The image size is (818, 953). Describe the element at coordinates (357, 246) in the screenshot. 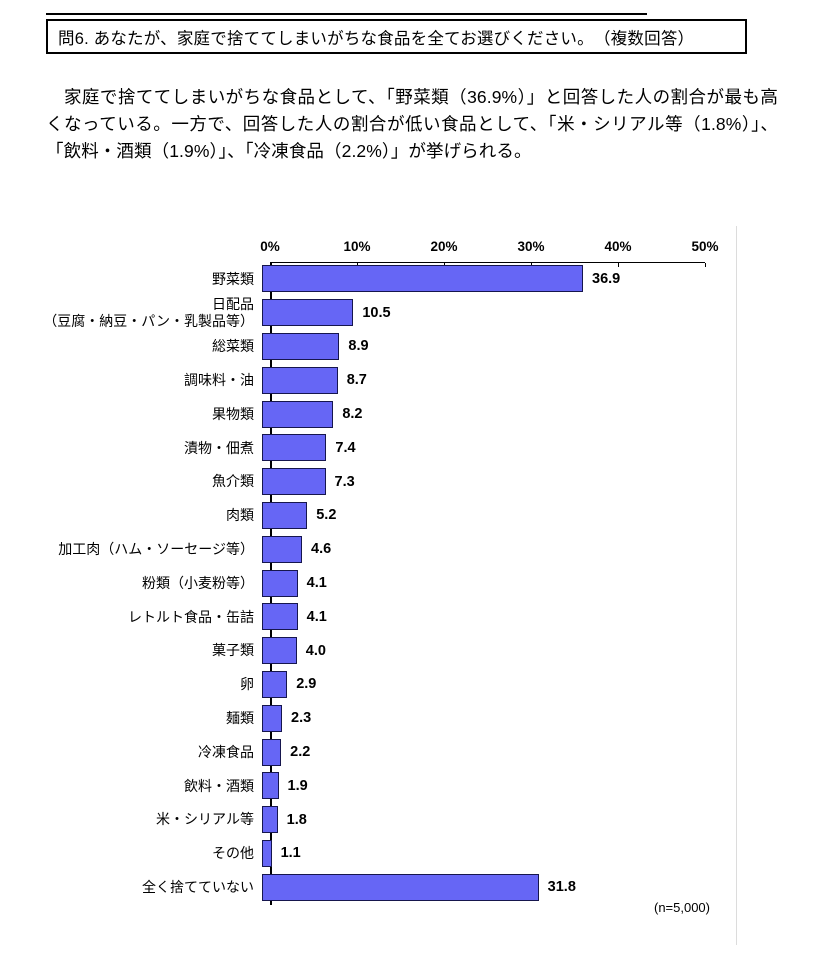

I see `x-tick-label: 10%` at that location.